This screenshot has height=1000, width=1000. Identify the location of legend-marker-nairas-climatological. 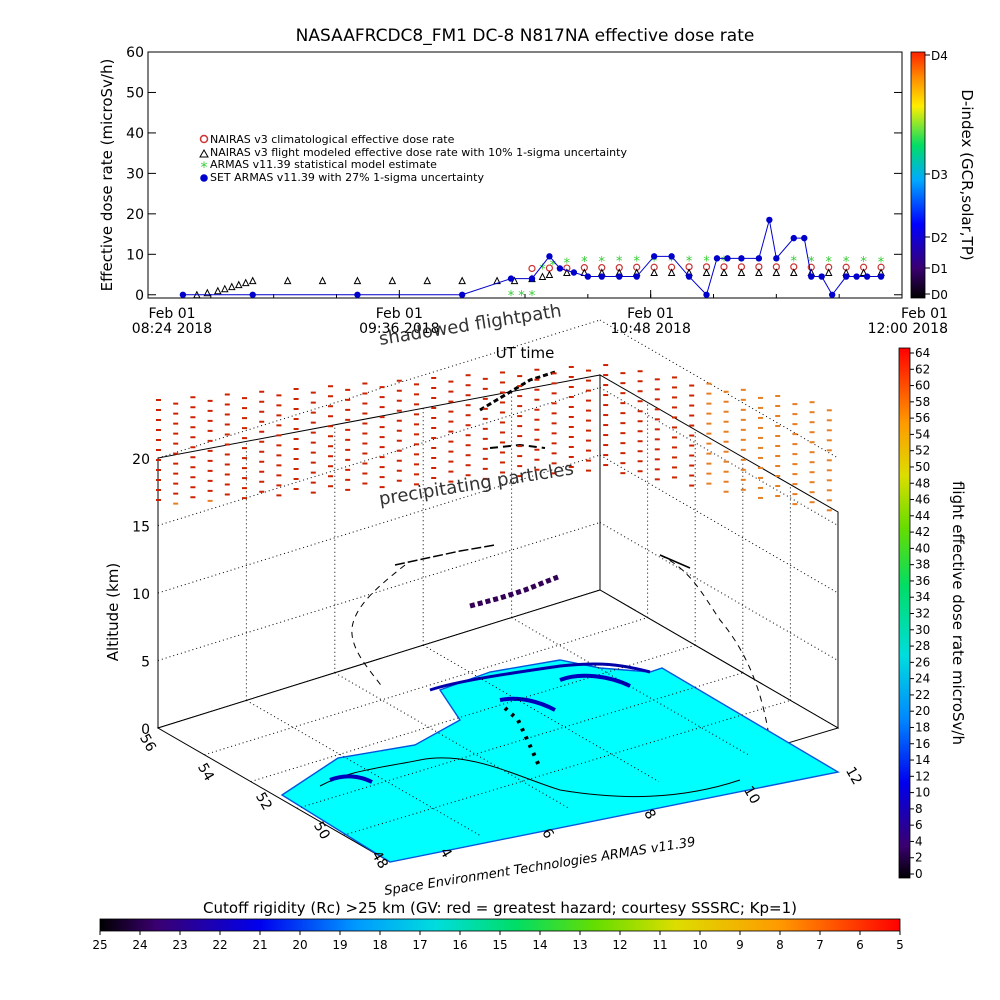
(204, 139).